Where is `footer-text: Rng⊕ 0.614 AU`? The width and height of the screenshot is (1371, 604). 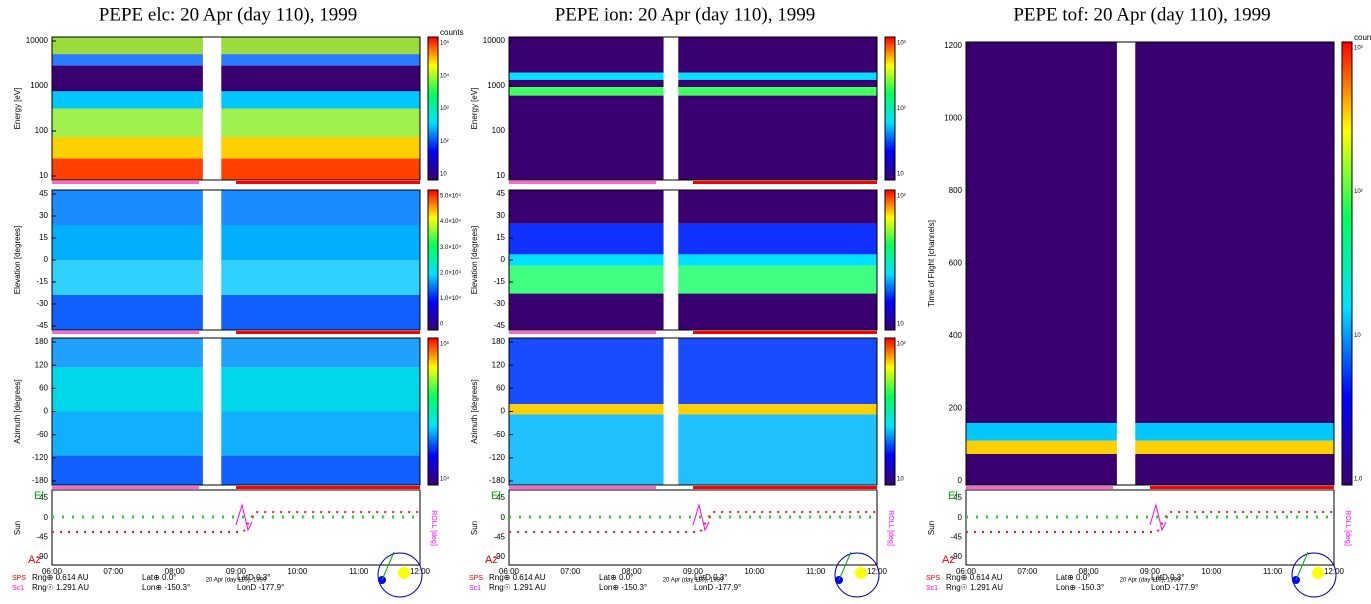
footer-text: Rng⊕ 0.614 AU is located at coordinates (60, 577).